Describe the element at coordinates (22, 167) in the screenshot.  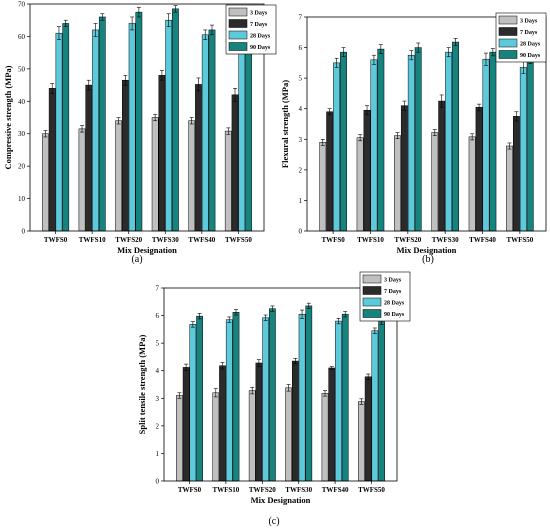
I see `y-tick-label: 20` at that location.